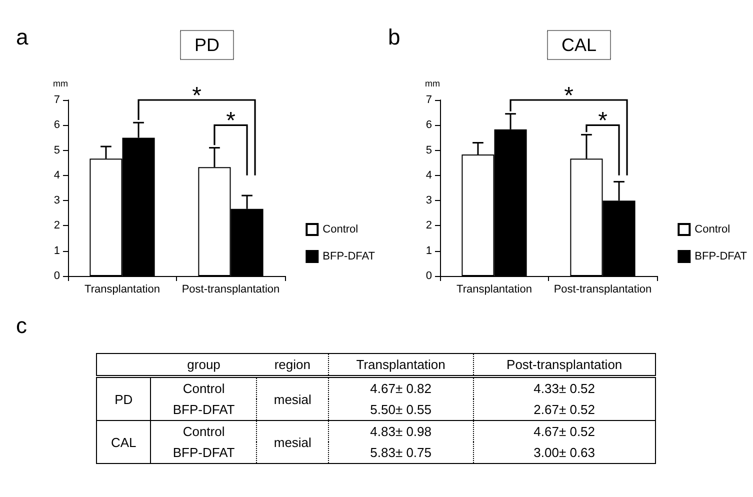 This screenshot has width=753, height=497. Describe the element at coordinates (292, 365) in the screenshot. I see `text: region` at that location.